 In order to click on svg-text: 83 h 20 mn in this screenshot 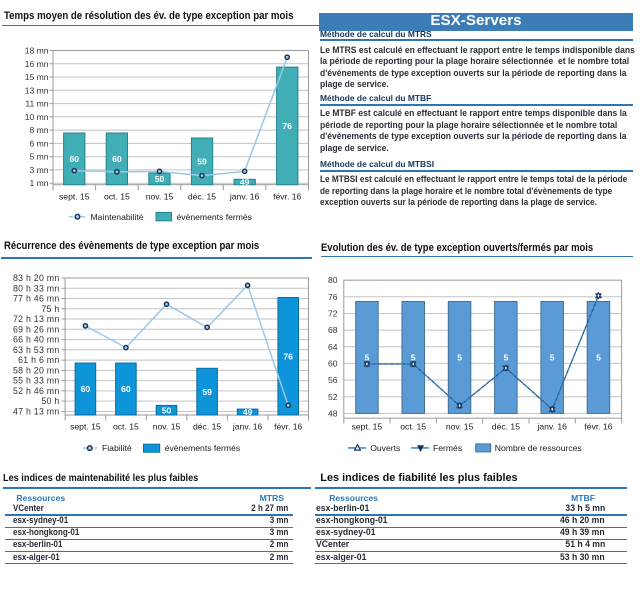, I will do `click(36, 278)`.